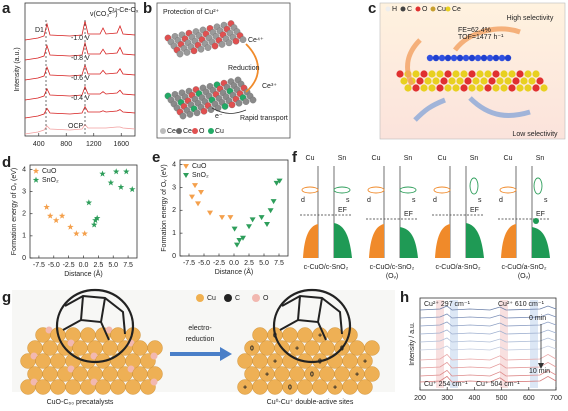  Describe the element at coordinates (69, 265) in the screenshot. I see `x-tick-label: -2.5` at that location.